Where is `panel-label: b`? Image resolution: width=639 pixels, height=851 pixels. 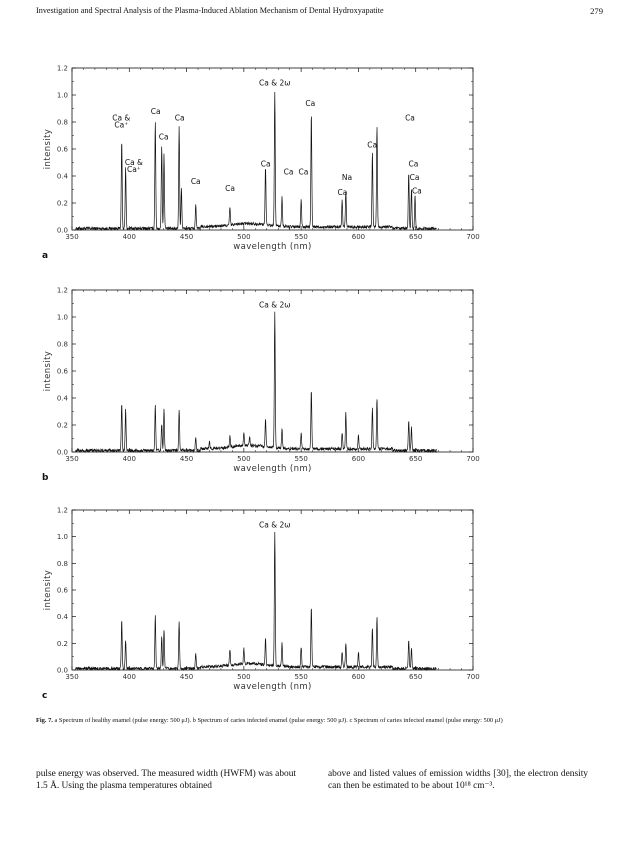 panel-label: b is located at coordinates (45, 478).